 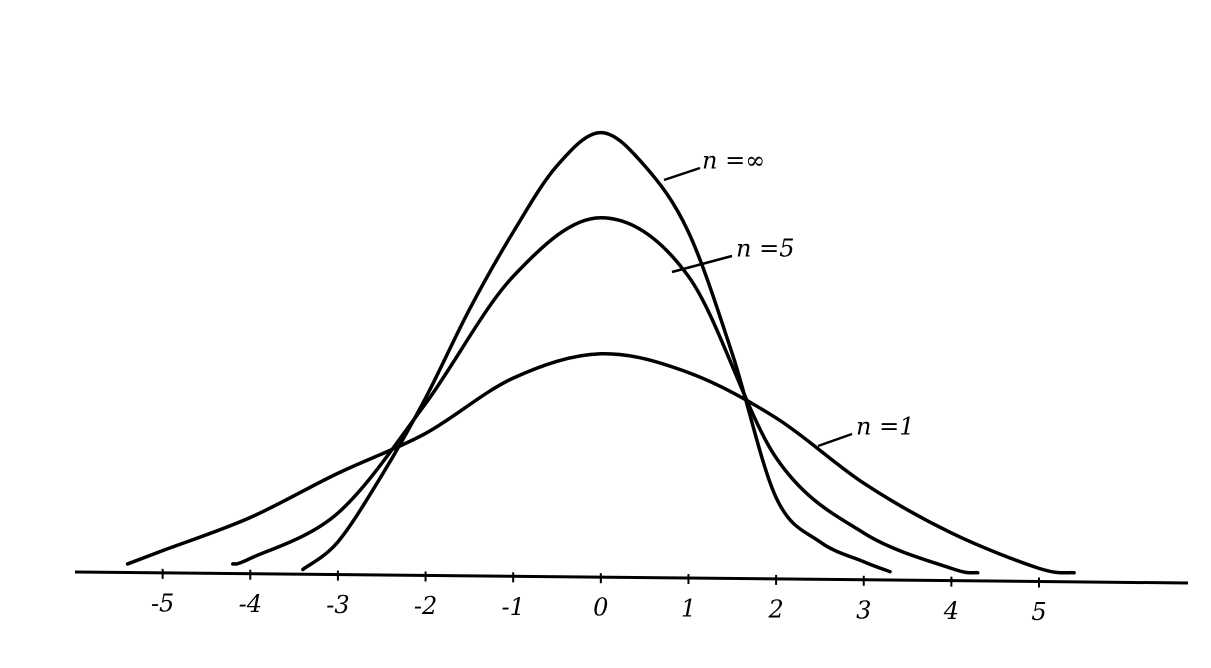 I want to click on series-label: n =5, so click(x=765, y=249).